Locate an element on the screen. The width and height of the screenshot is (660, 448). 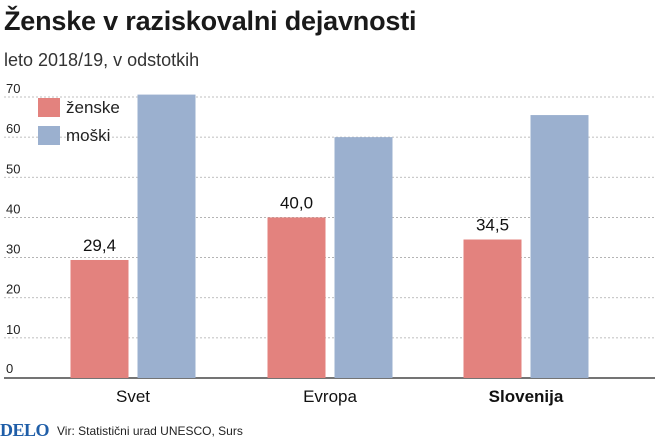
page-subtitle: leto 2018/19, v odstotkih is located at coordinates (102, 60).